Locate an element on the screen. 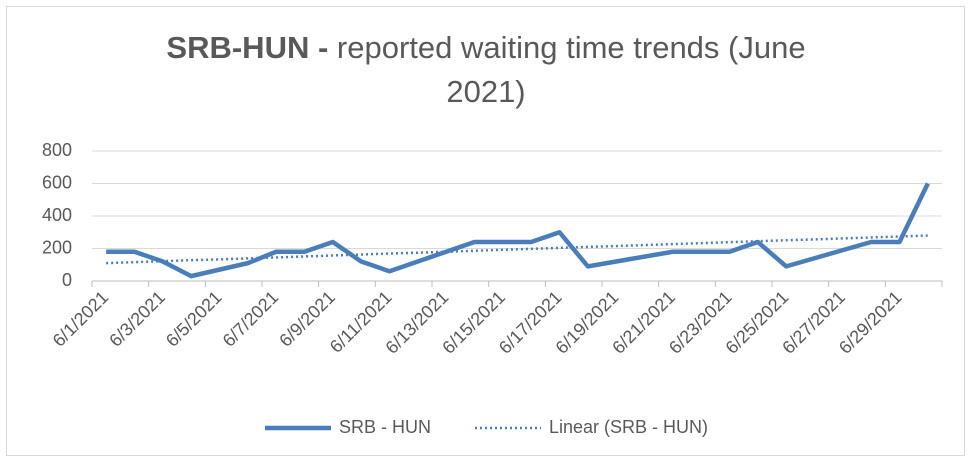  y-tick-label: 0 is located at coordinates (67, 280).